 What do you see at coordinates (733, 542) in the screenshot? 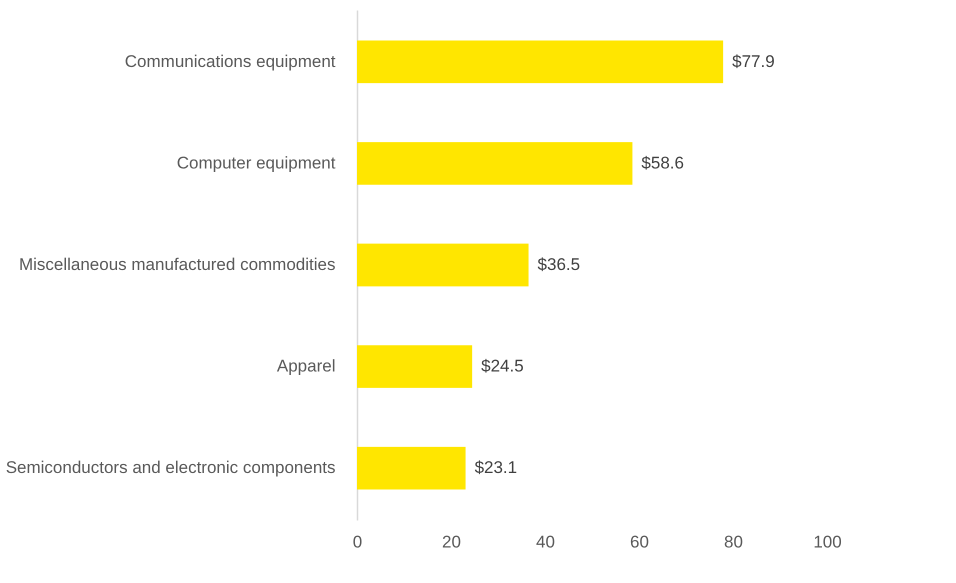
I see `x-tick-label: 80` at bounding box center [733, 542].